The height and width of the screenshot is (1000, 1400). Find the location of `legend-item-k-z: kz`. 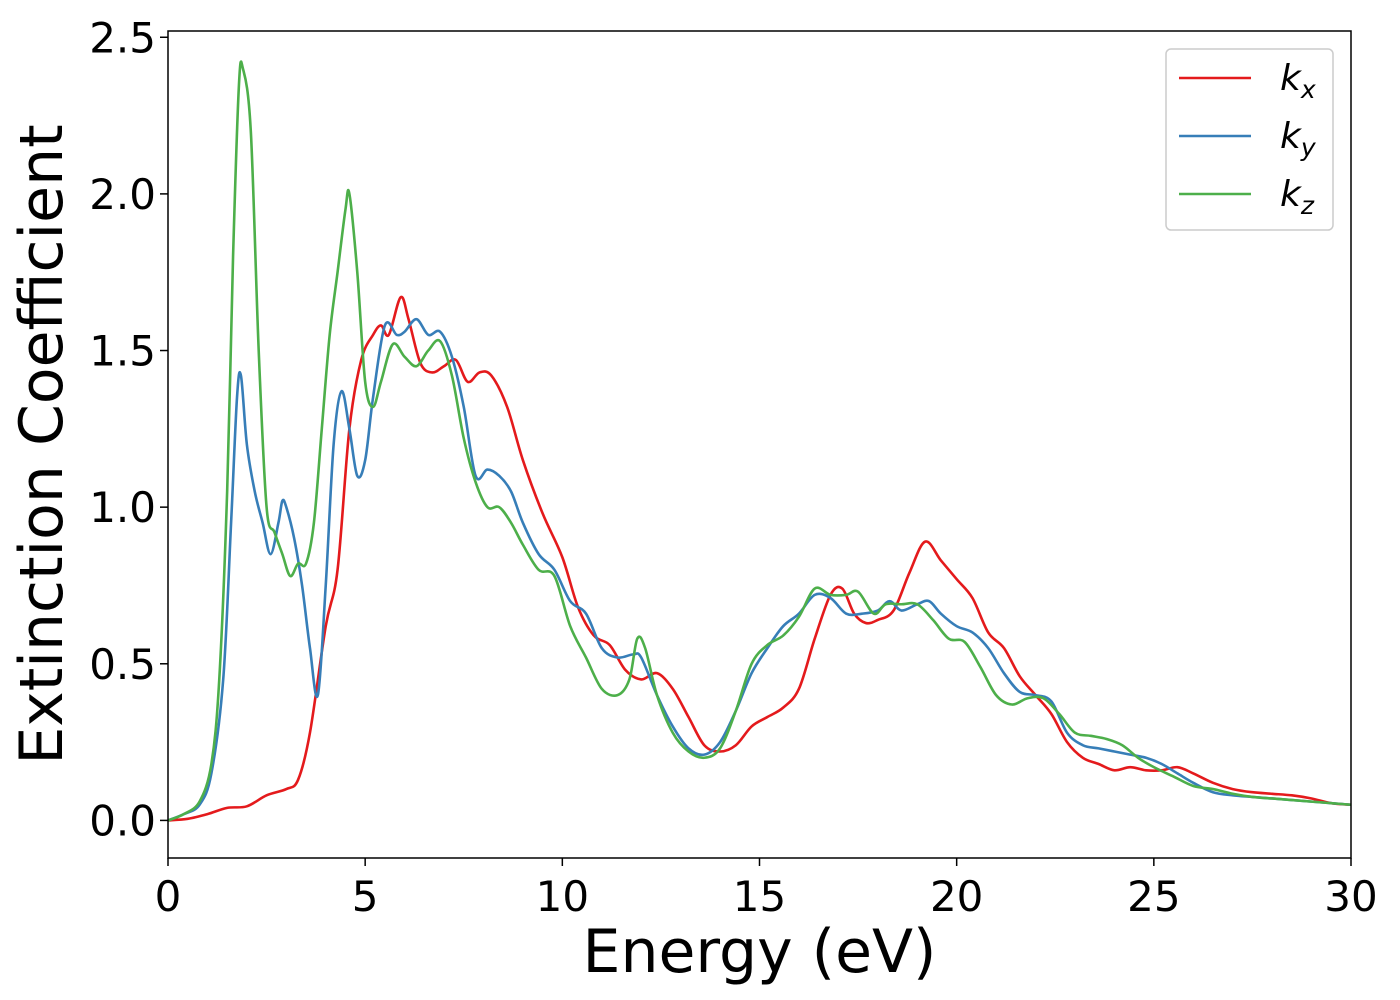

legend-item-k-z: kz is located at coordinates (1247, 197).